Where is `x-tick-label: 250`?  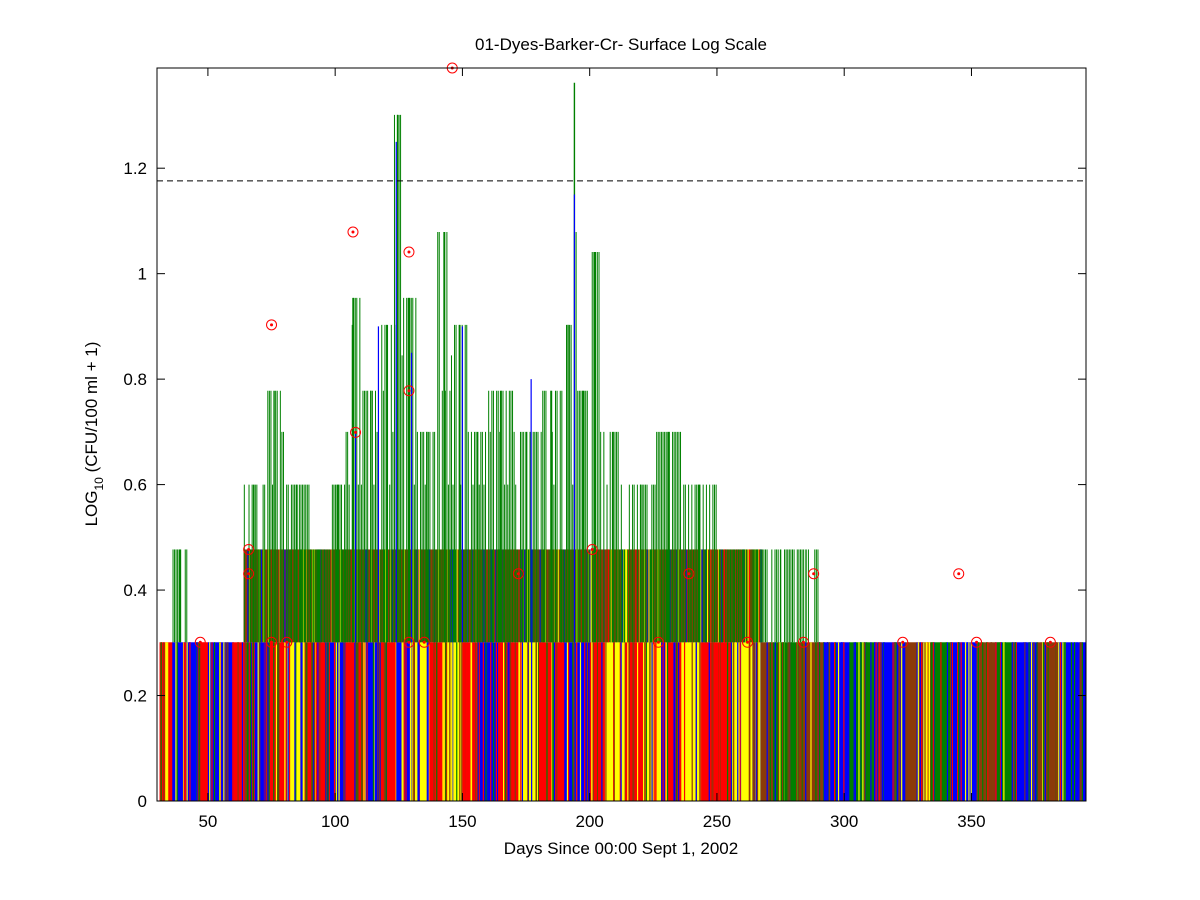 x-tick-label: 250 is located at coordinates (717, 821).